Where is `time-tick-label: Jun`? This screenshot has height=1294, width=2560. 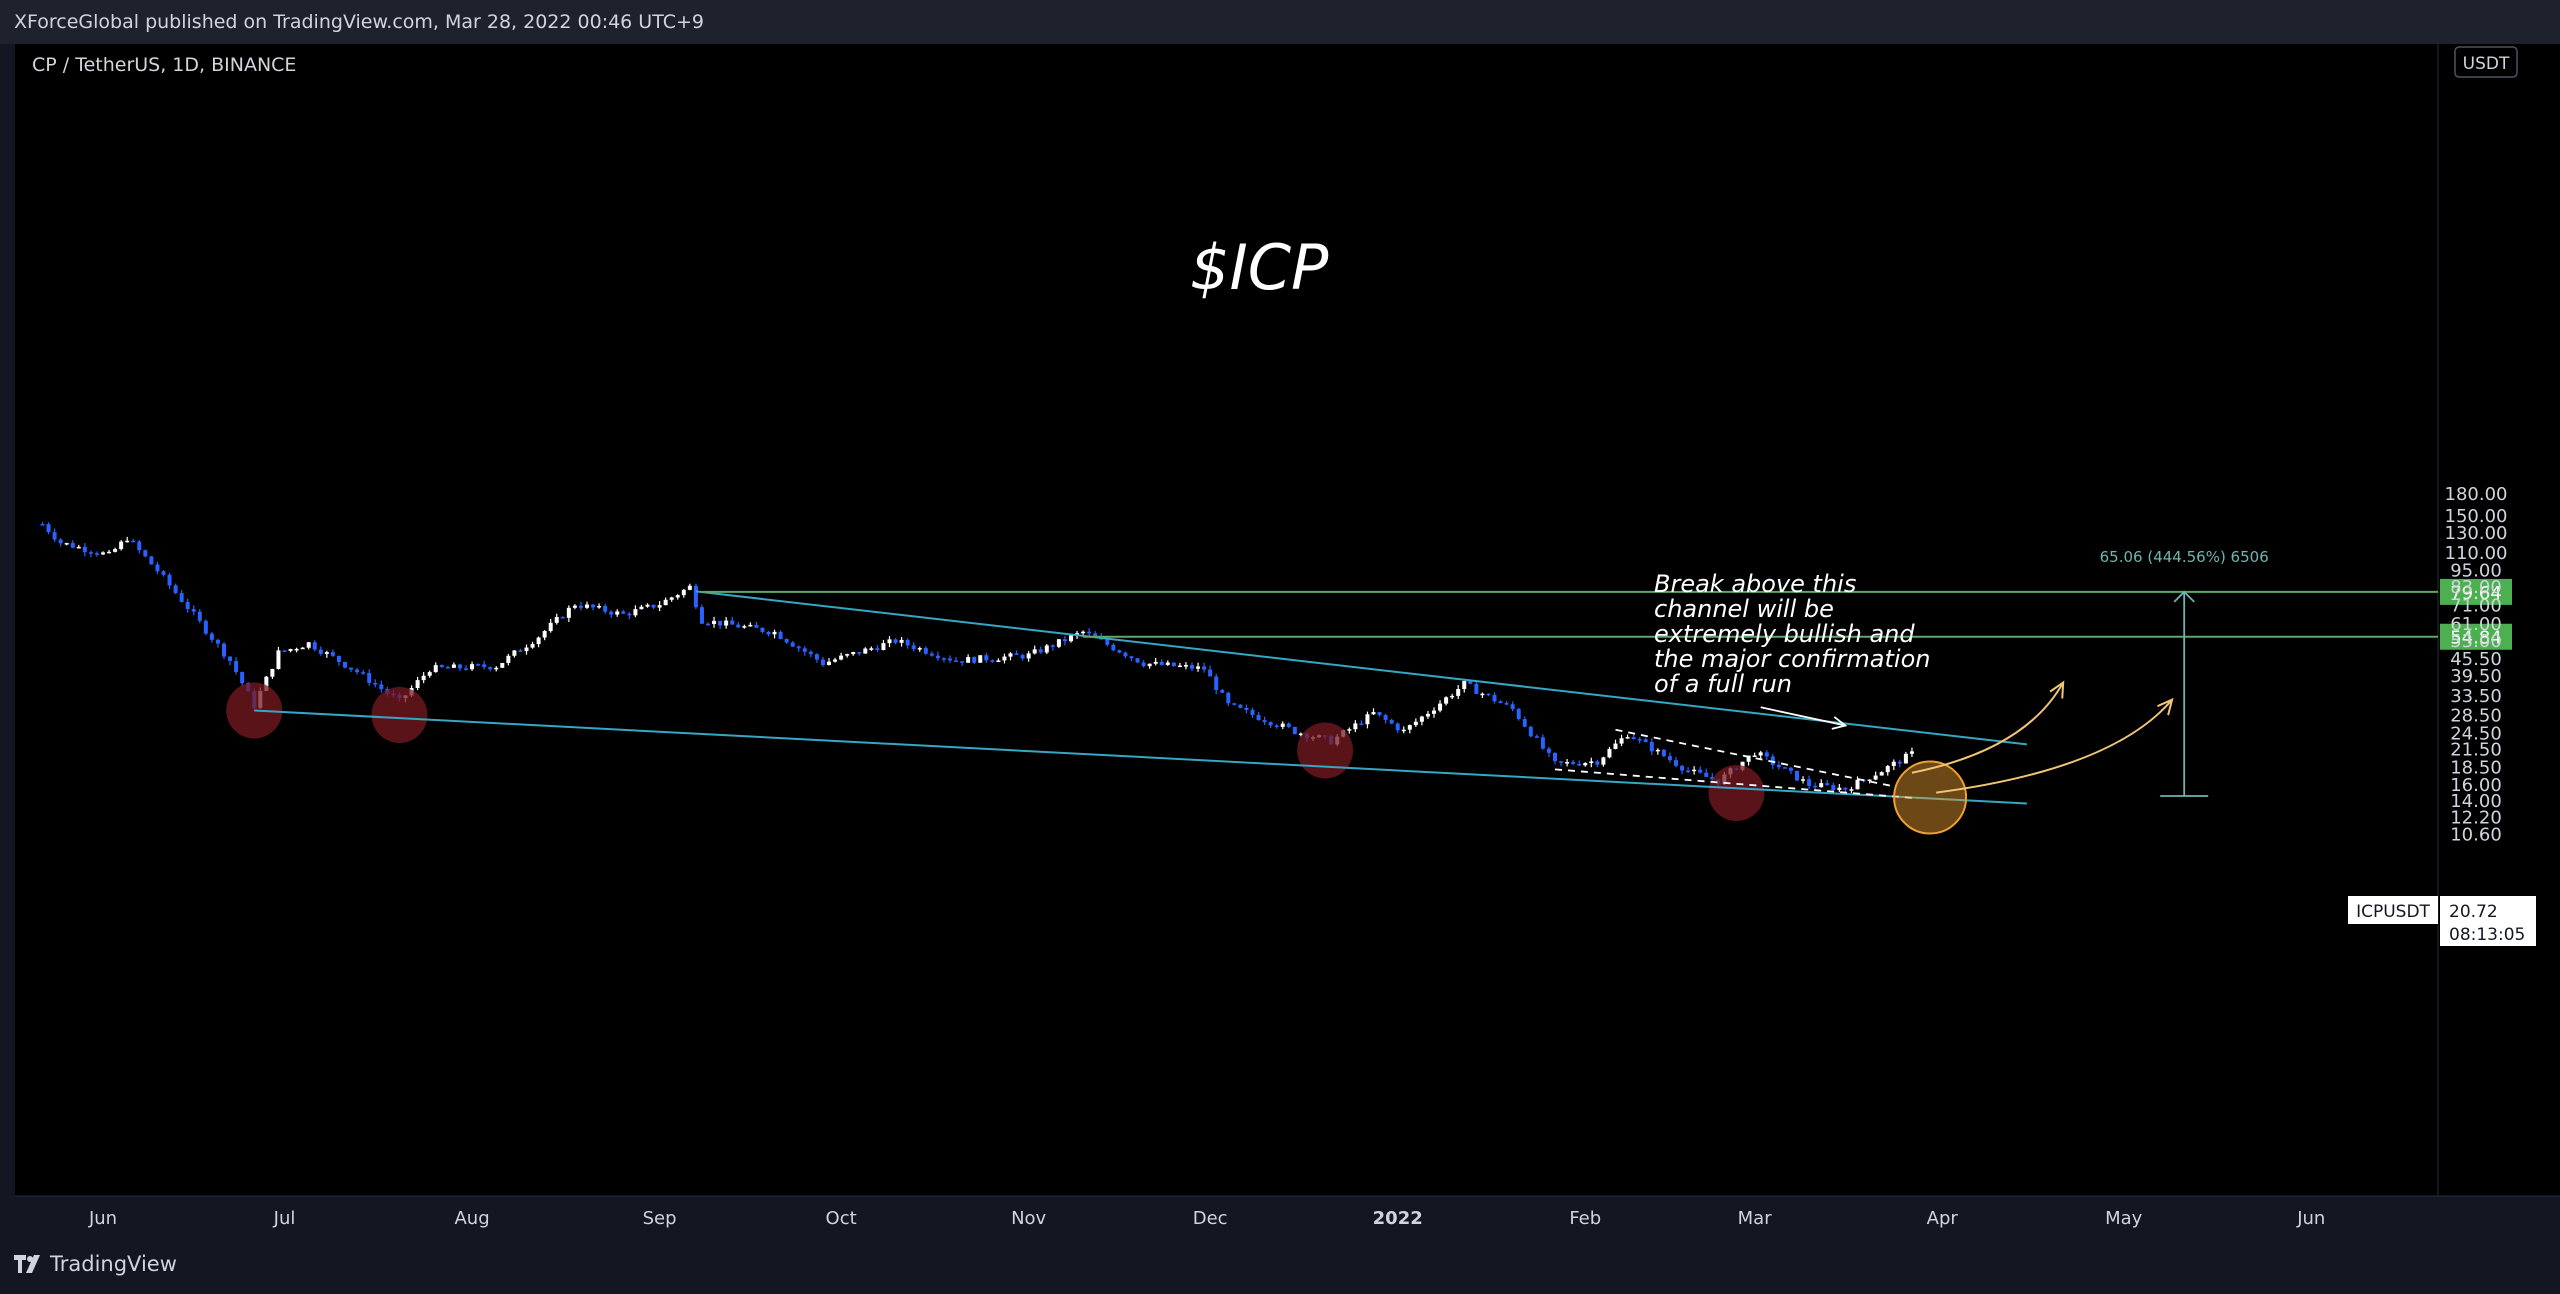
time-tick-label: Jun is located at coordinates (2310, 1218).